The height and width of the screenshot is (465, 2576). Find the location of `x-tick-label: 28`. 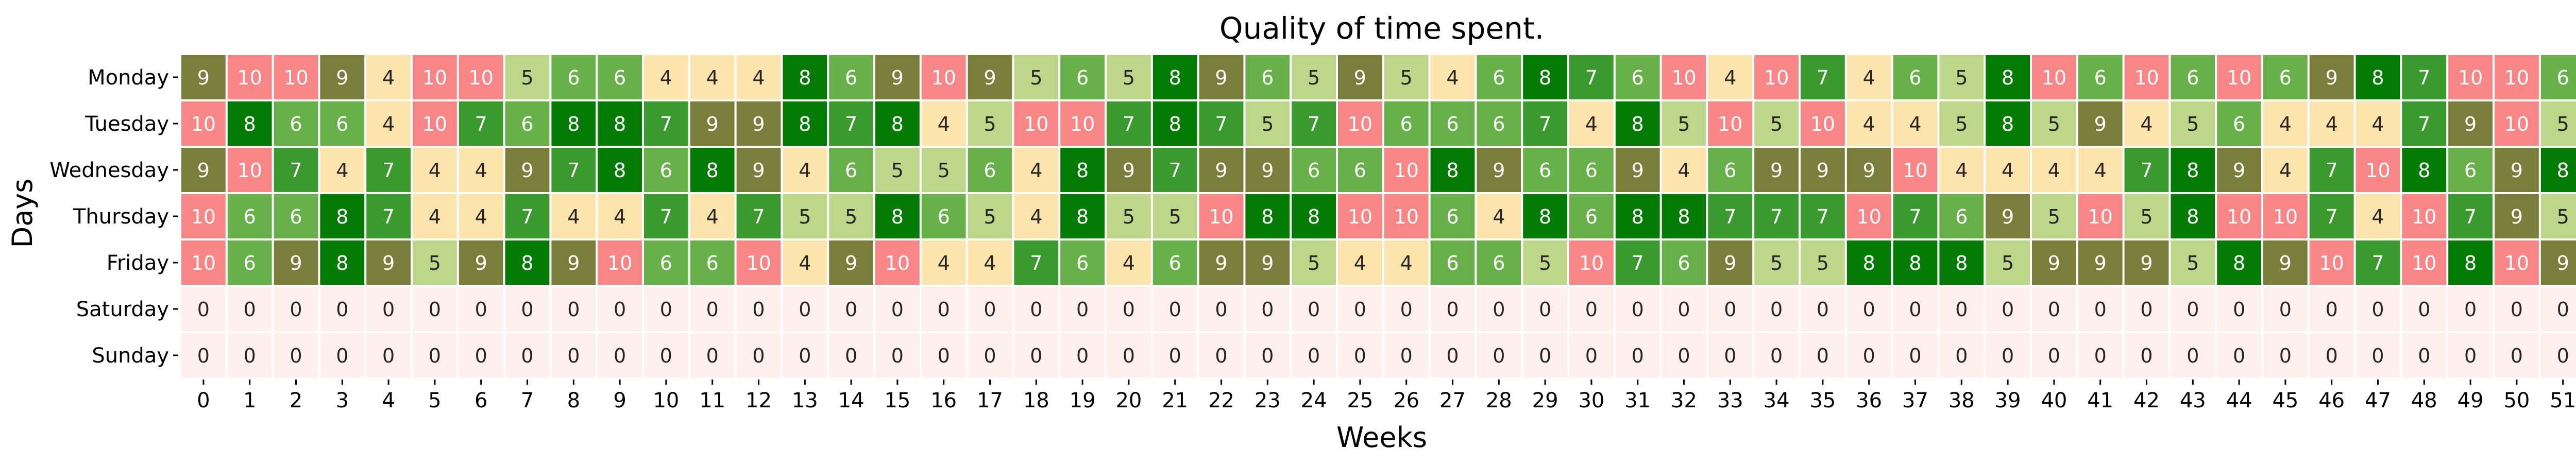

x-tick-label: 28 is located at coordinates (1499, 401).